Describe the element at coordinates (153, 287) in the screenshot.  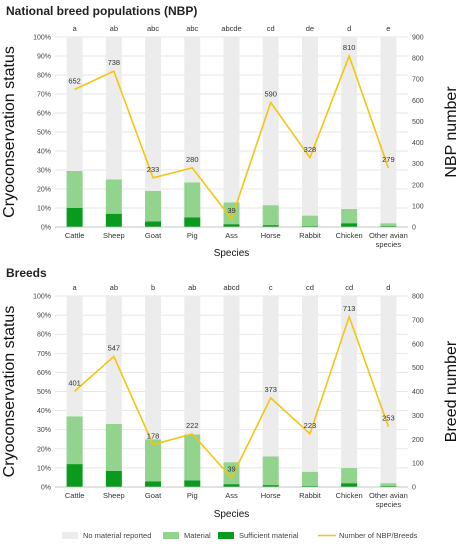
I see `p2-significance-label: b` at that location.